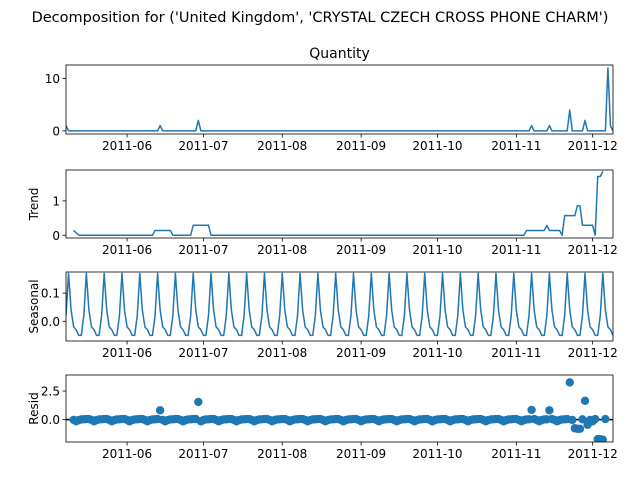  I want to click on y-tick-label: 10, so click(52, 79).